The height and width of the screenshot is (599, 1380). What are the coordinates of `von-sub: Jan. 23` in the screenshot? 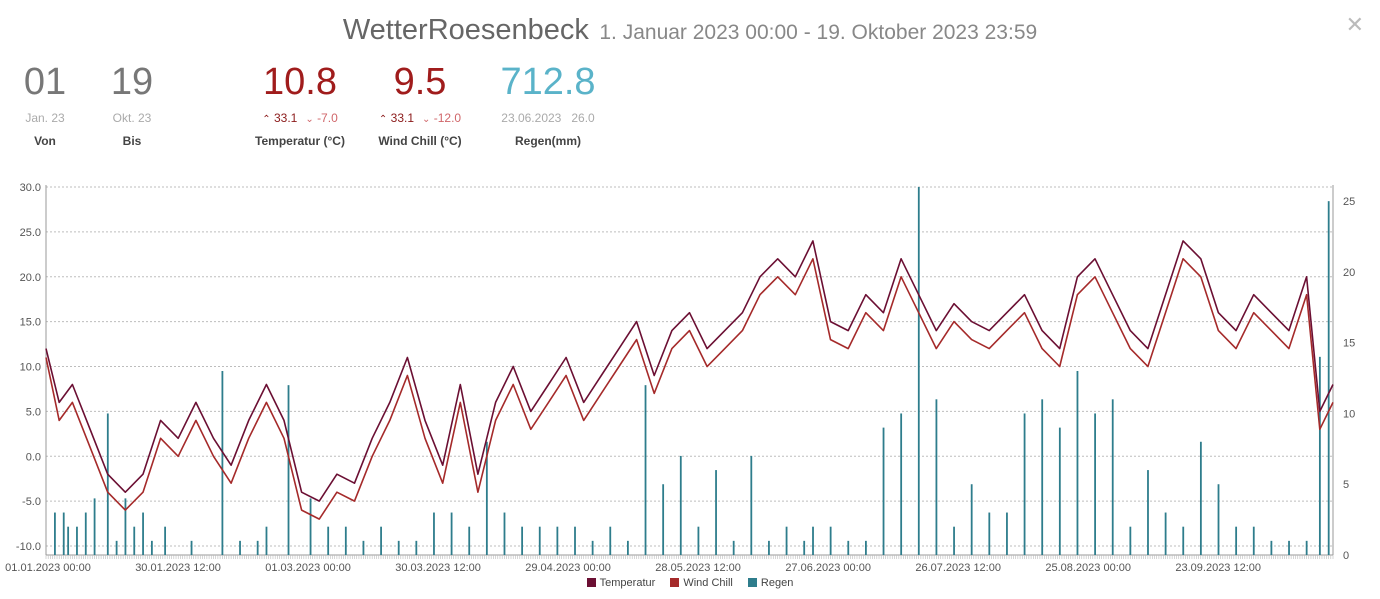 It's located at (45, 118).